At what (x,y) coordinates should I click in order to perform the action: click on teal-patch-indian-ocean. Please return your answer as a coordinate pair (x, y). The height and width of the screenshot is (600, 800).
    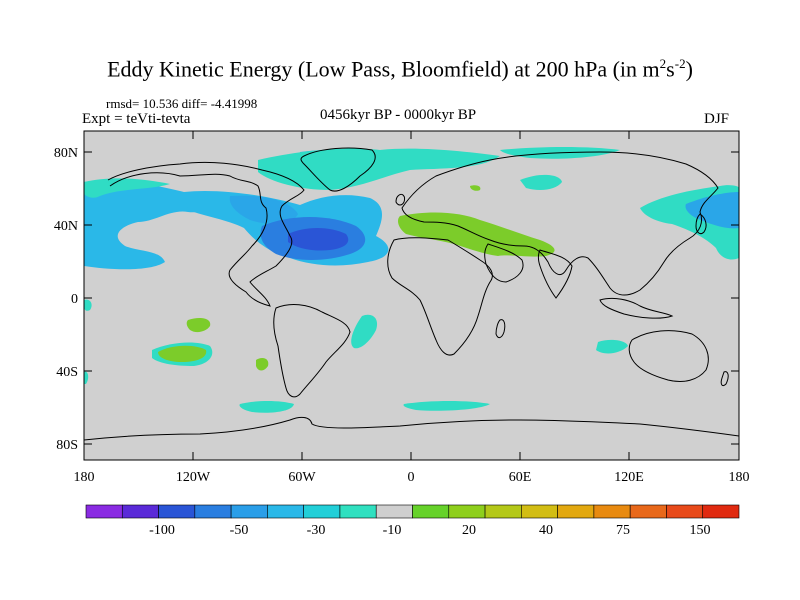
    Looking at the image, I should click on (612, 346).